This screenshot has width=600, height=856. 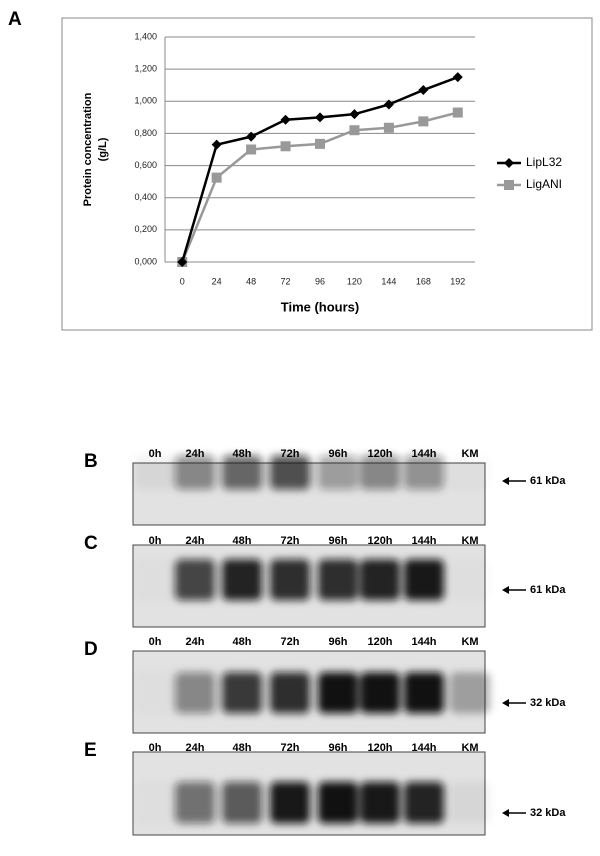 What do you see at coordinates (145, 36) in the screenshot?
I see `y-tick-label: 1,400` at bounding box center [145, 36].